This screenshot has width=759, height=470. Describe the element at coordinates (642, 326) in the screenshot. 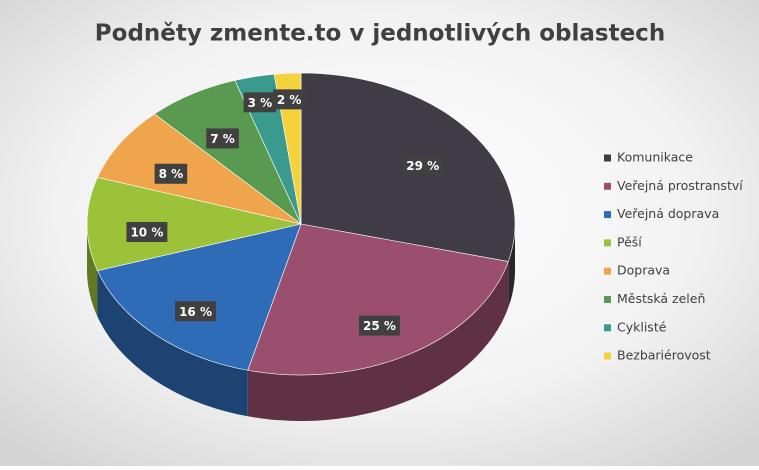

I see `legend-label: Cyklisté` at that location.